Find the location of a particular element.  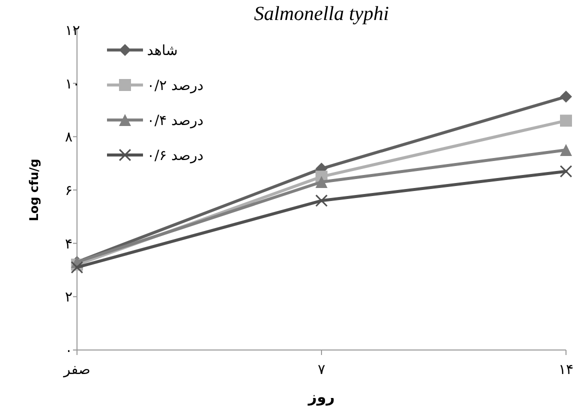

y-tick-label: ۱۲ is located at coordinates (72, 31).